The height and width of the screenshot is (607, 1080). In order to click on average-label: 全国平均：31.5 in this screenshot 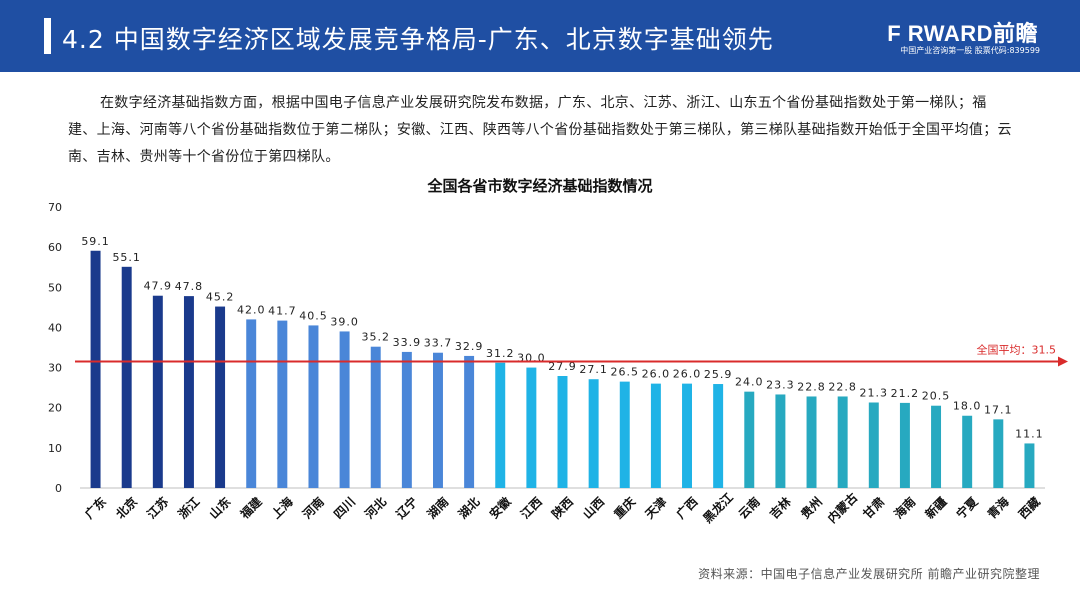, I will do `click(1017, 350)`.